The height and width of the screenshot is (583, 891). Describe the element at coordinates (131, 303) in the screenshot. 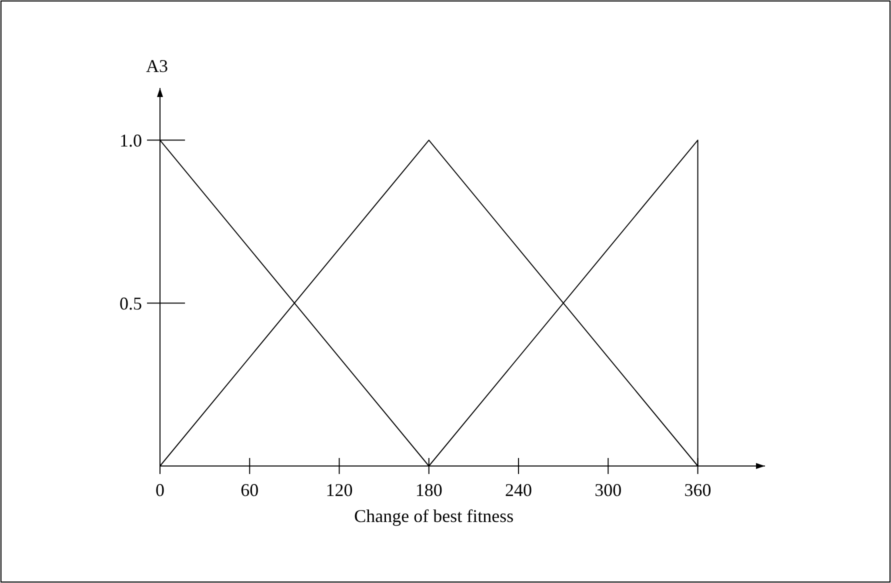

I see `y-tick-label: 0.5` at that location.